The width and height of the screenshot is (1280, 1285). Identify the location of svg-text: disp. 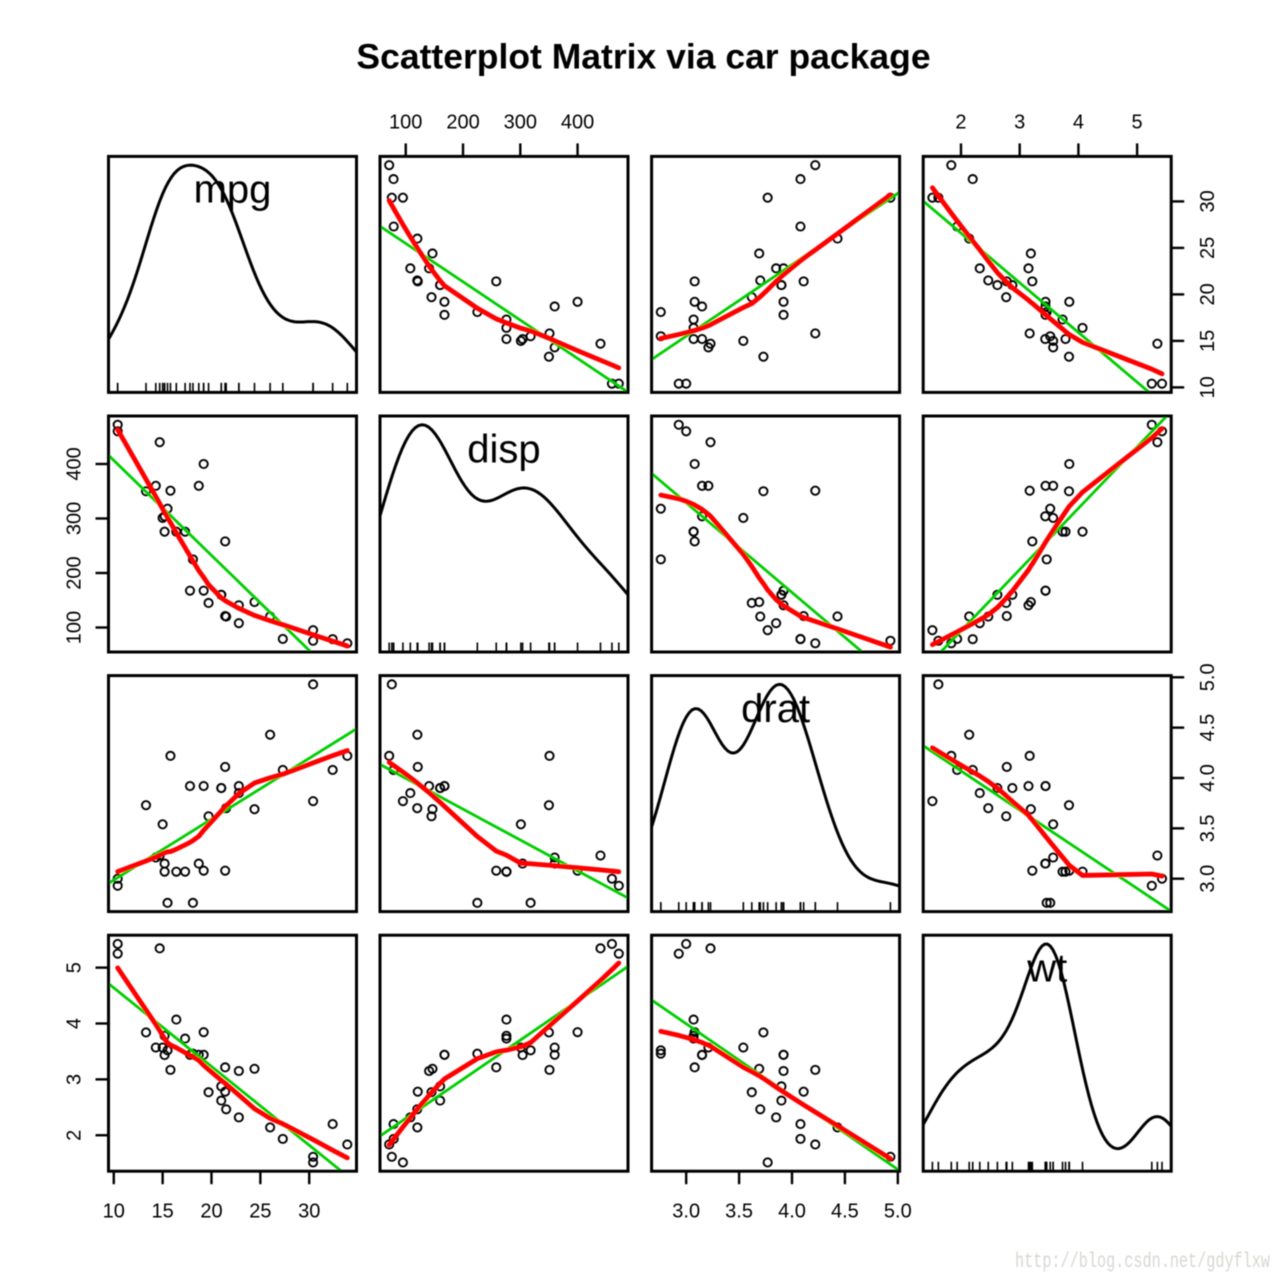
(503, 449).